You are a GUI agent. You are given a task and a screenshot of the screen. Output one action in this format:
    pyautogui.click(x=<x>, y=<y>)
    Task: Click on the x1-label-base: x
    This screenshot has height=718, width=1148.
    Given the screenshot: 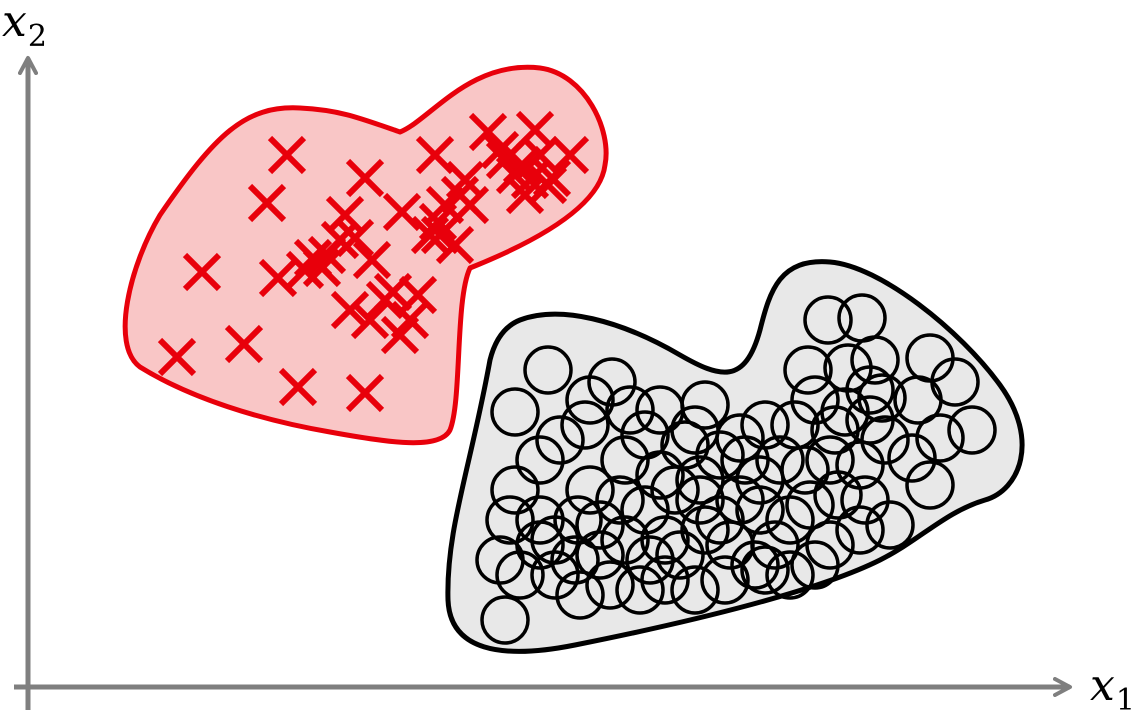 What is the action you would take?
    pyautogui.click(x=1102, y=685)
    